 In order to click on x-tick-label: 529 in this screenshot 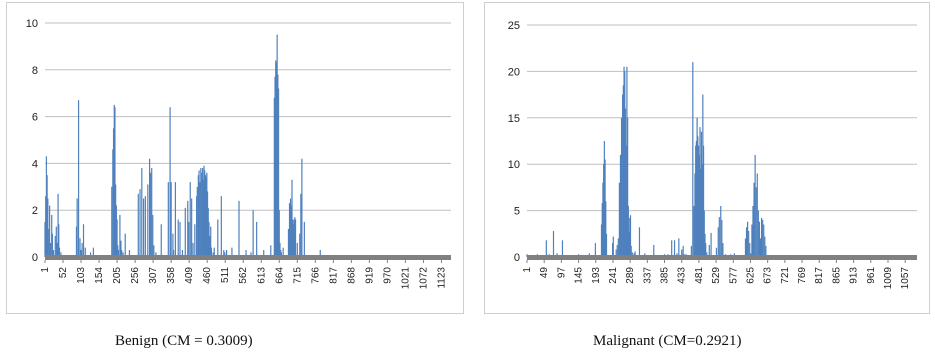, I will do `click(716, 275)`.